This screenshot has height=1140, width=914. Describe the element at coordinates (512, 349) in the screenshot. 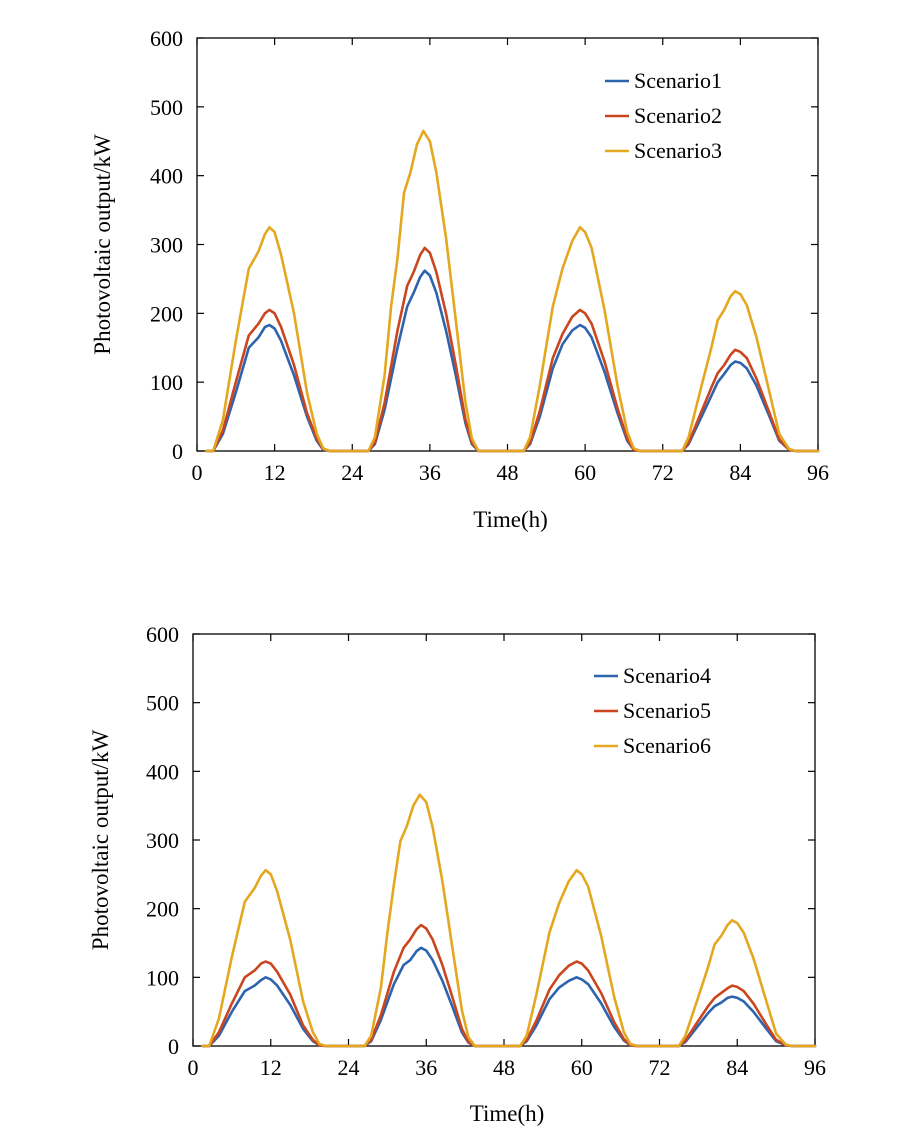

I see `series-line-scenario2` at that location.